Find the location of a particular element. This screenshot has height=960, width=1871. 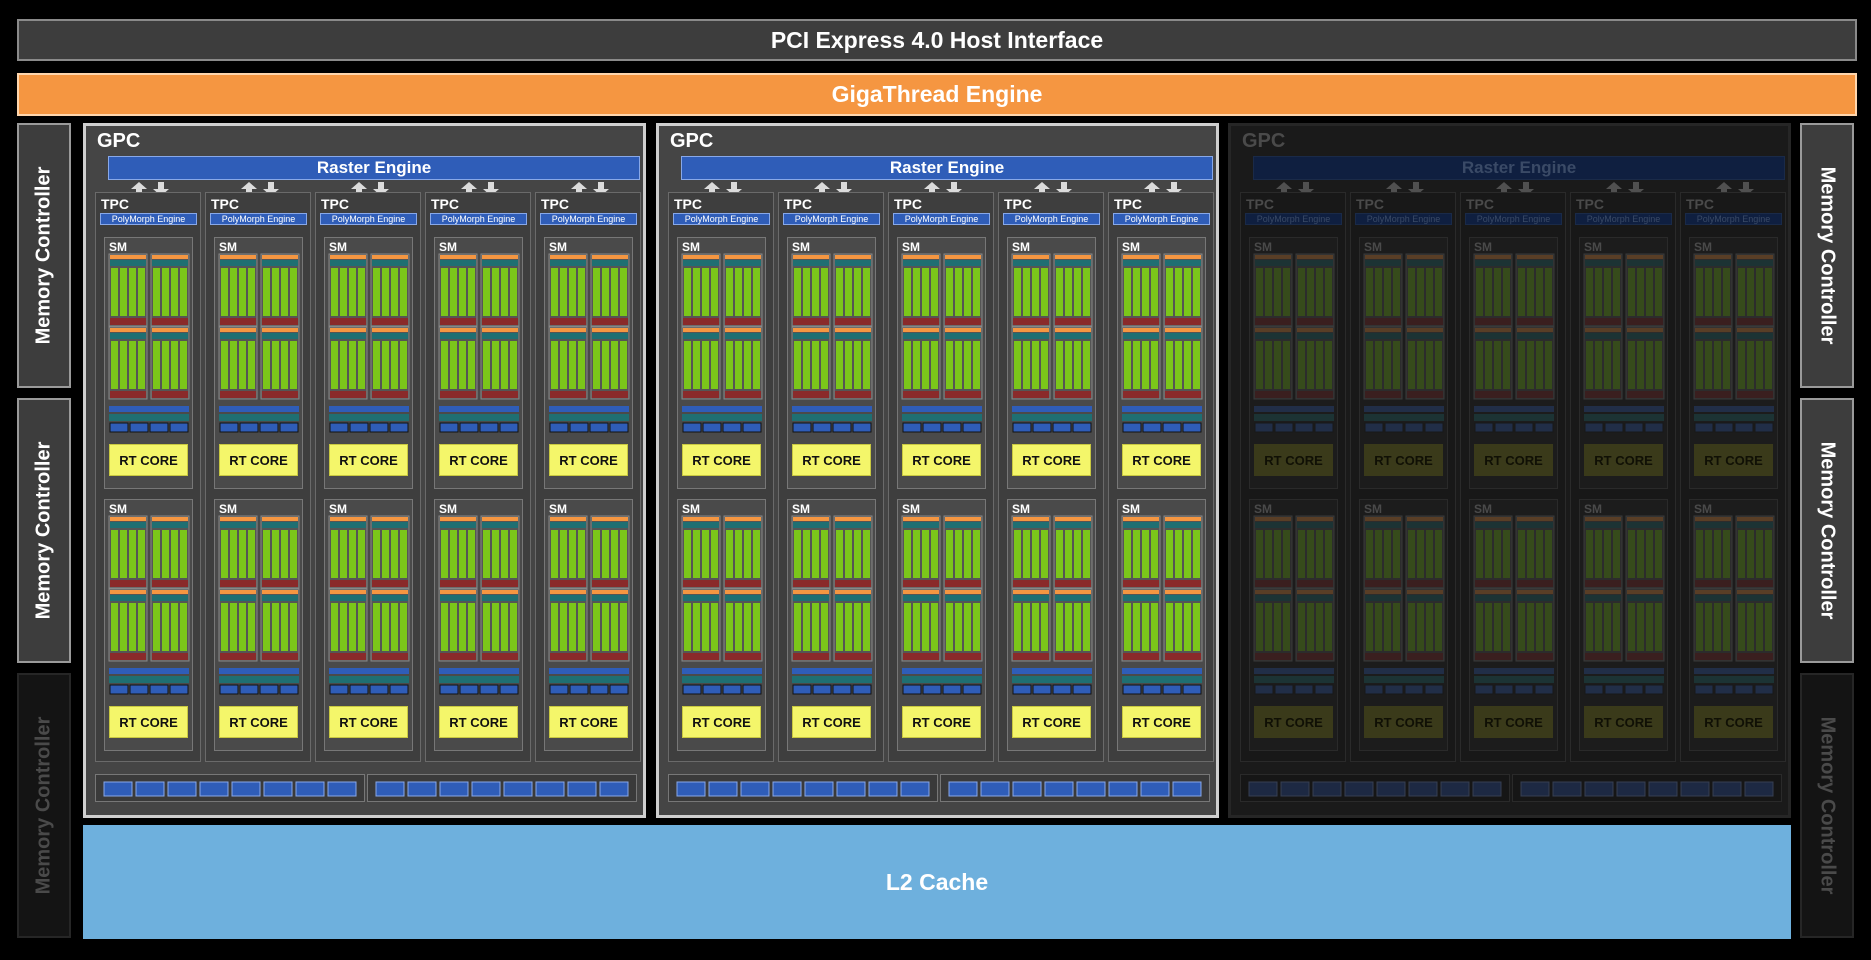

pci-express-host-interface: PCI Express 4.0 Host Interface is located at coordinates (937, 40).